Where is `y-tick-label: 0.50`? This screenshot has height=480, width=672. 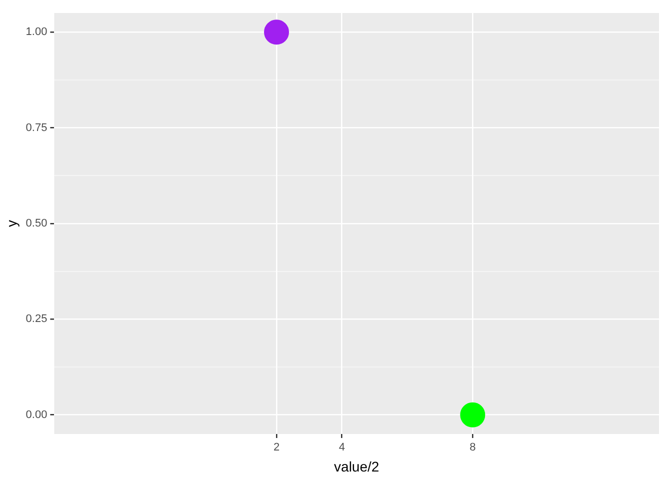
y-tick-label: 0.50 is located at coordinates (37, 224).